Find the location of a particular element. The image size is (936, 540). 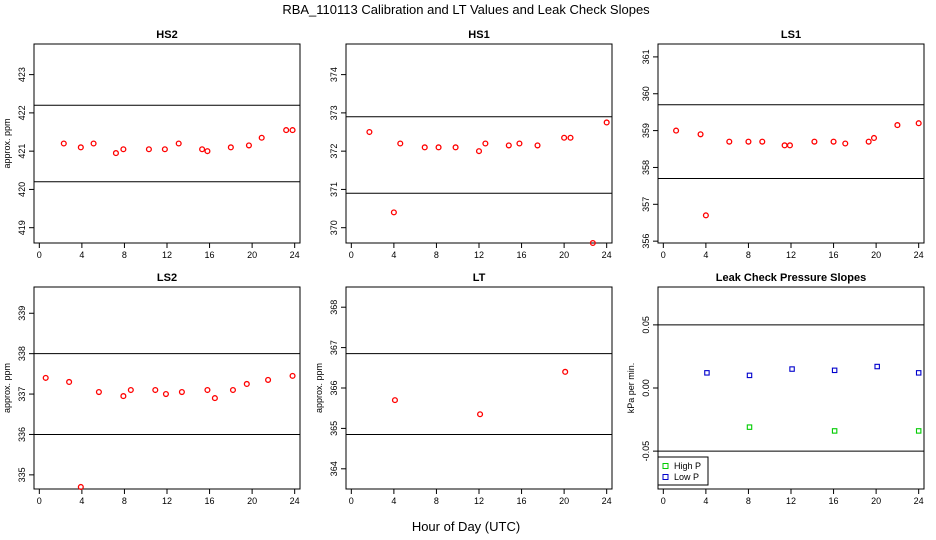

y-tick-label: 0.00 is located at coordinates (646, 388).